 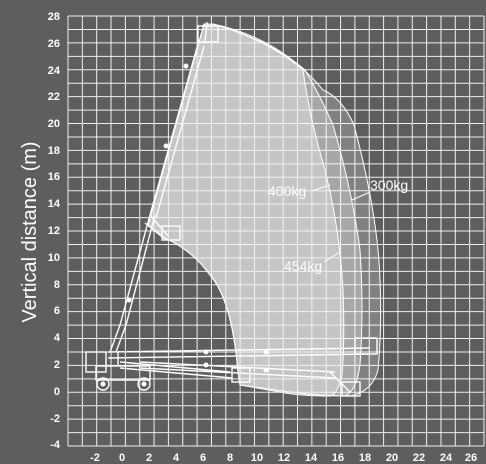 What do you see at coordinates (446, 458) in the screenshot?
I see `x-tick-24: 24` at bounding box center [446, 458].